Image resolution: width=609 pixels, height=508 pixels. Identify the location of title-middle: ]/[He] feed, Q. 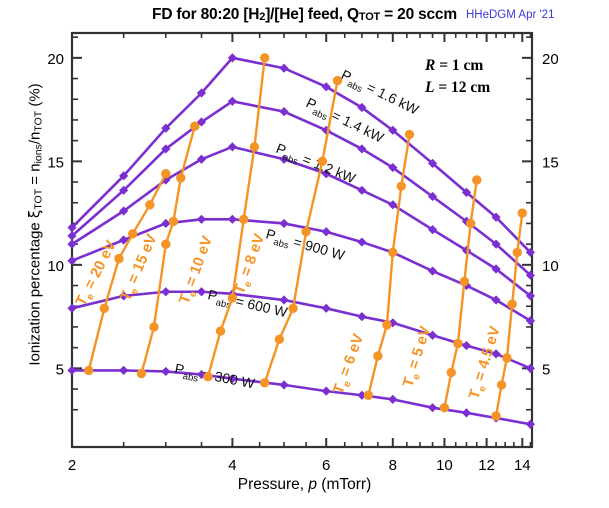
(312, 14).